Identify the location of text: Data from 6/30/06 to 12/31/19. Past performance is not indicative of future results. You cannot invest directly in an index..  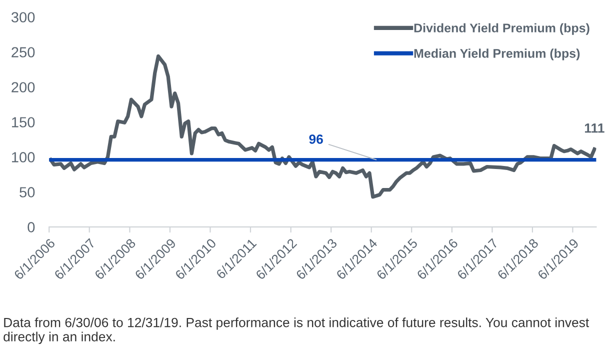
(297, 331).